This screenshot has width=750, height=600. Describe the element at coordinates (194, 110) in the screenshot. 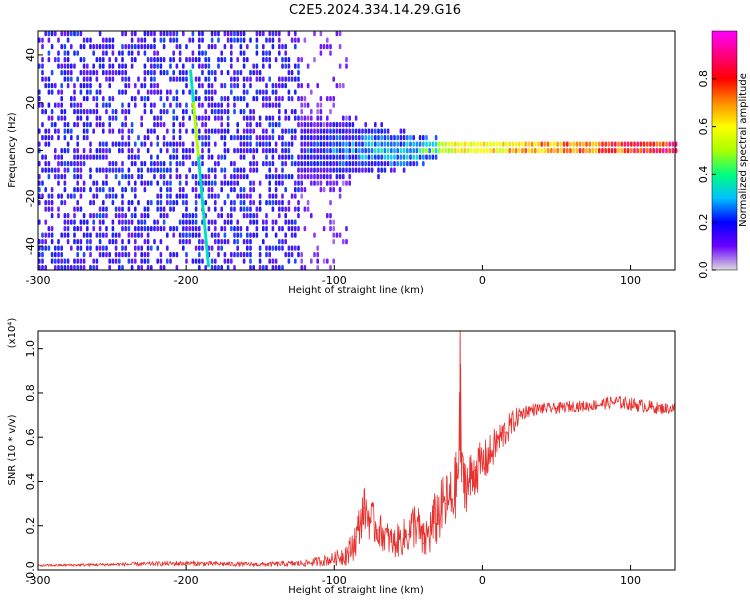

I see `spectrogram-streak-cell` at that location.